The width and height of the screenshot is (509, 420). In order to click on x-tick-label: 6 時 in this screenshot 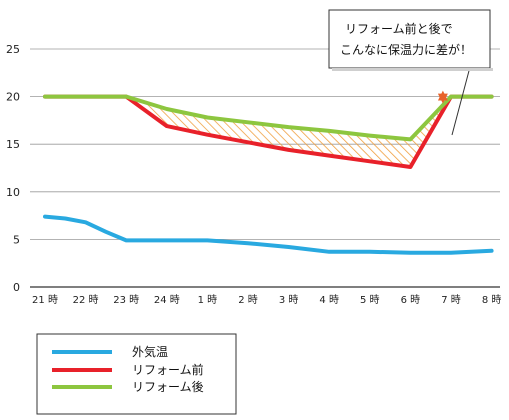, I will do `click(411, 300)`.